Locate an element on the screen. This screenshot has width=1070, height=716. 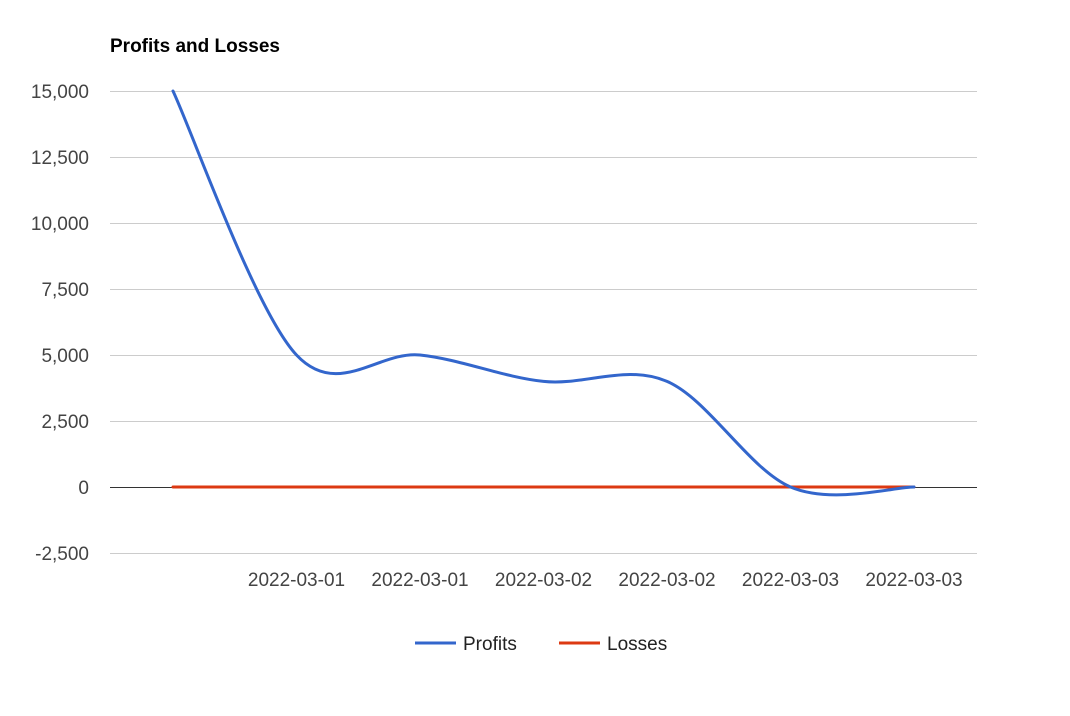
y-axis-tick-labels: -2,500 0 2,500 5,000 7,500 10,000 12,500 15,000 is located at coordinates (60, 323).